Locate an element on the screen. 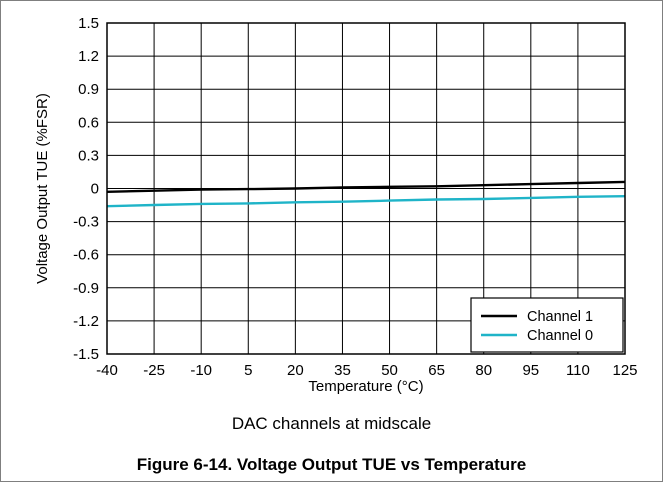 Image resolution: width=663 pixels, height=482 pixels. y-tick-label: -1.5 is located at coordinates (86, 354).